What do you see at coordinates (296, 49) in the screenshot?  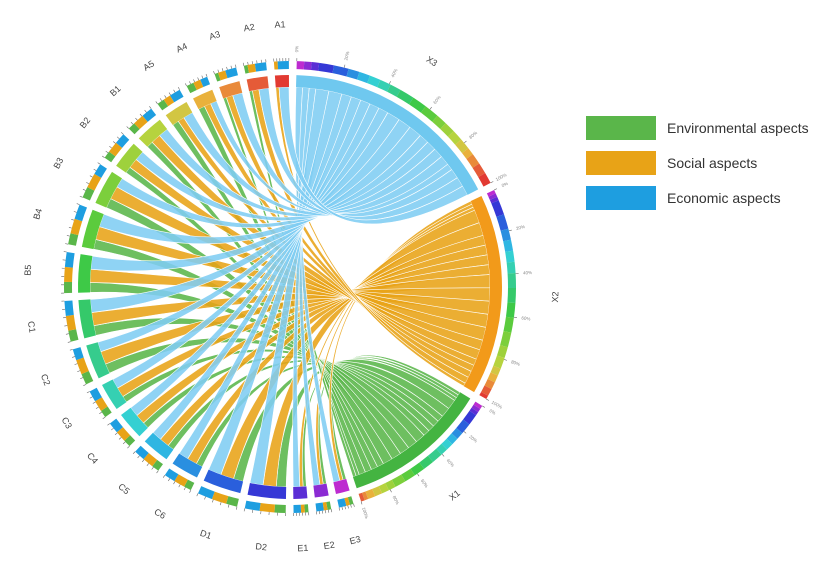 I see `percent-label-X3-0: 0%` at bounding box center [296, 49].